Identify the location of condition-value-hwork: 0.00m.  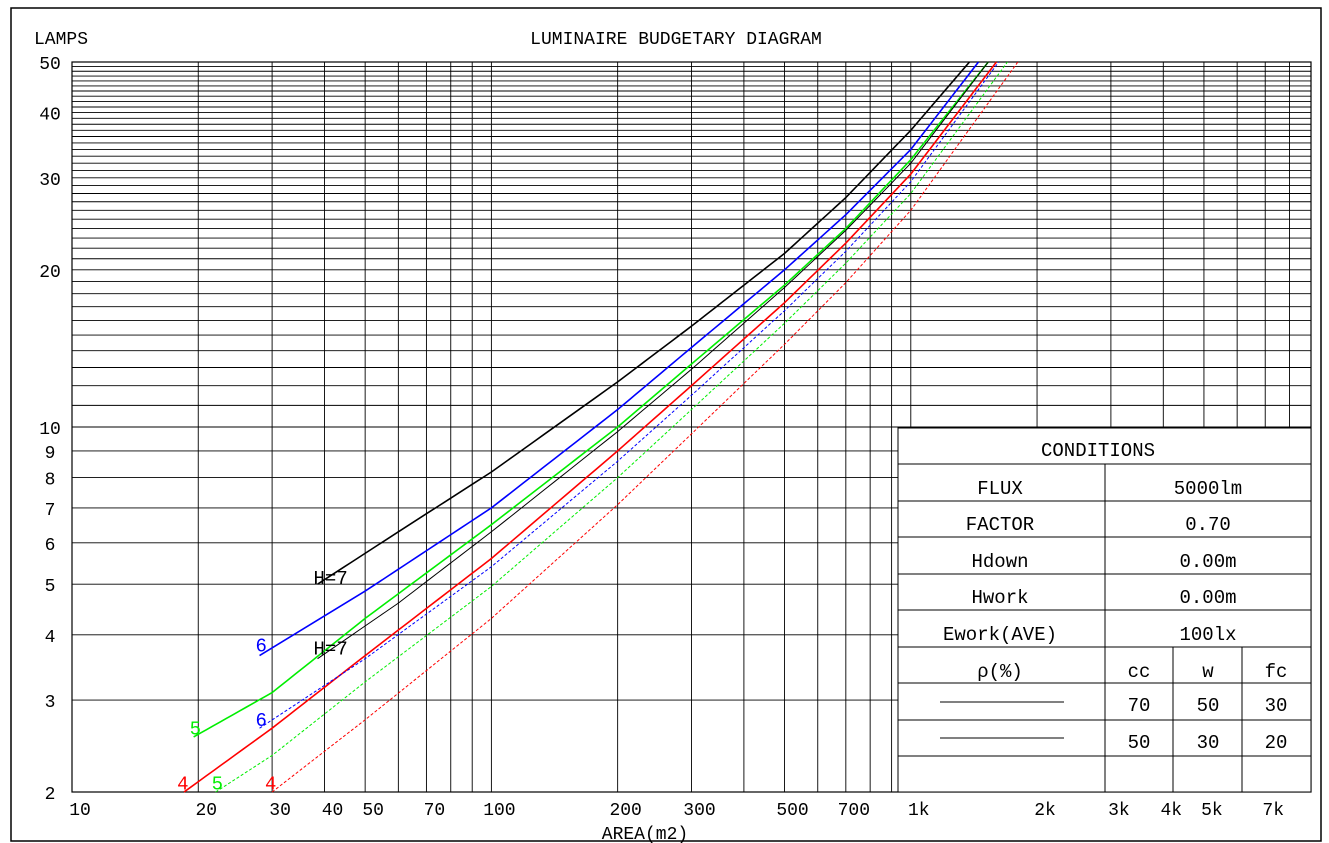
(1207, 598).